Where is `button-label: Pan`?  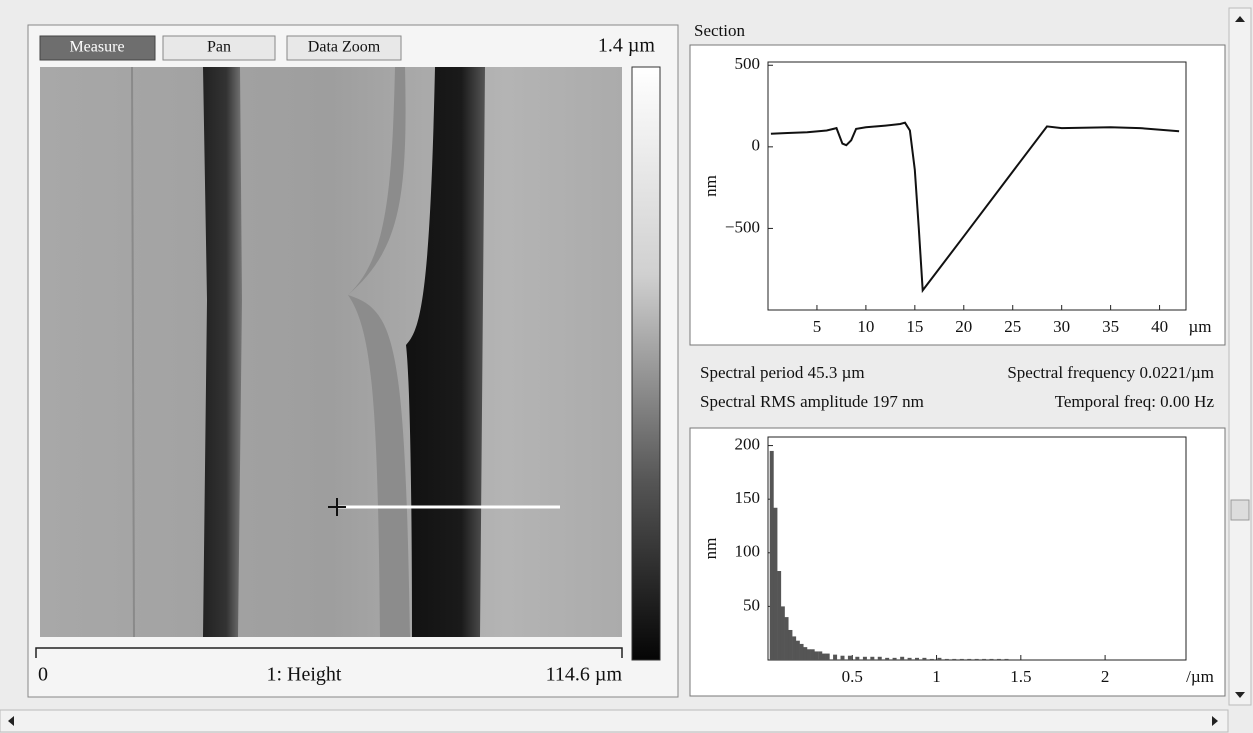
button-label: Pan is located at coordinates (219, 47).